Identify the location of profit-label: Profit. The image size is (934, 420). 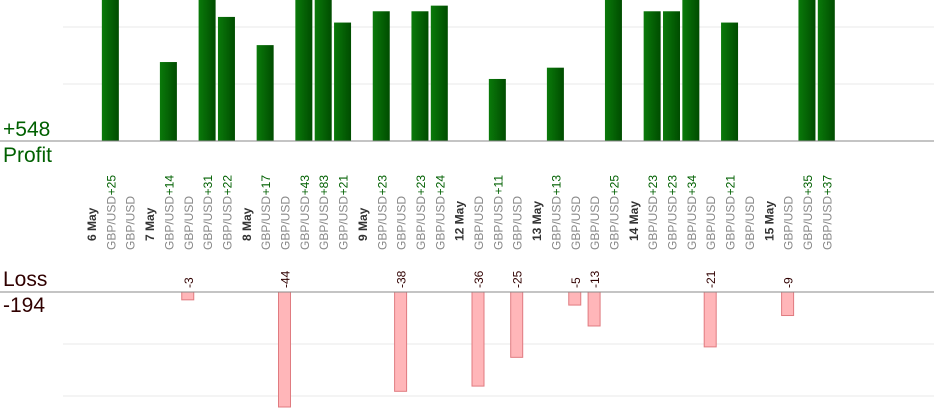
(28, 155).